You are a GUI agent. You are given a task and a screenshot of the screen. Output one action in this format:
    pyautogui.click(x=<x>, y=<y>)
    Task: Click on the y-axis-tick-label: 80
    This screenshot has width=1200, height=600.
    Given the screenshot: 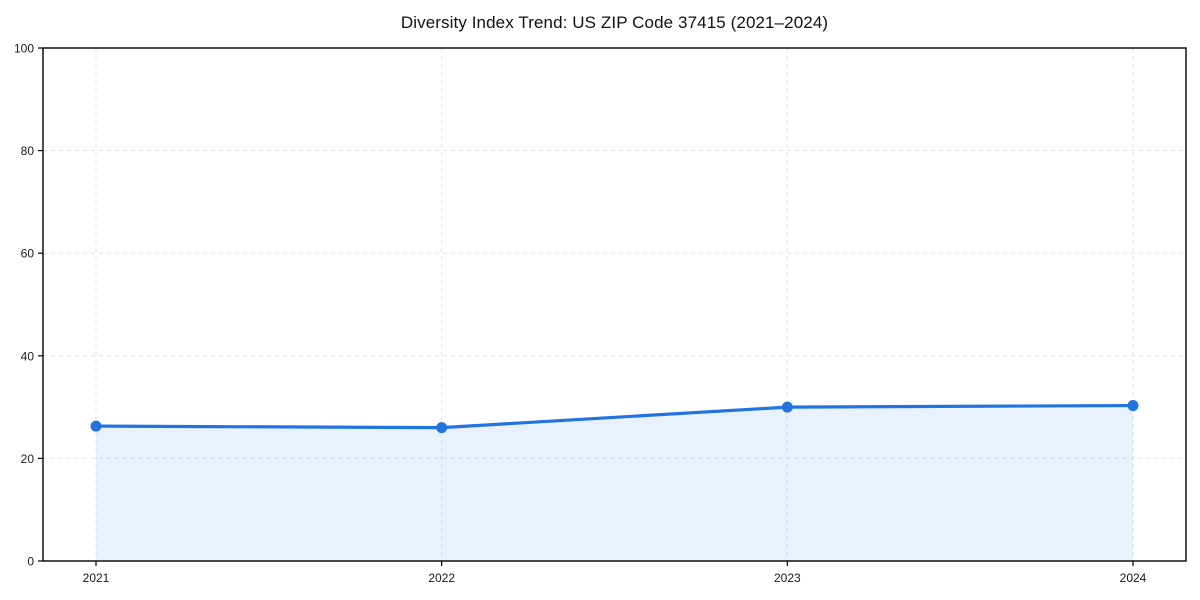 What is the action you would take?
    pyautogui.click(x=28, y=151)
    